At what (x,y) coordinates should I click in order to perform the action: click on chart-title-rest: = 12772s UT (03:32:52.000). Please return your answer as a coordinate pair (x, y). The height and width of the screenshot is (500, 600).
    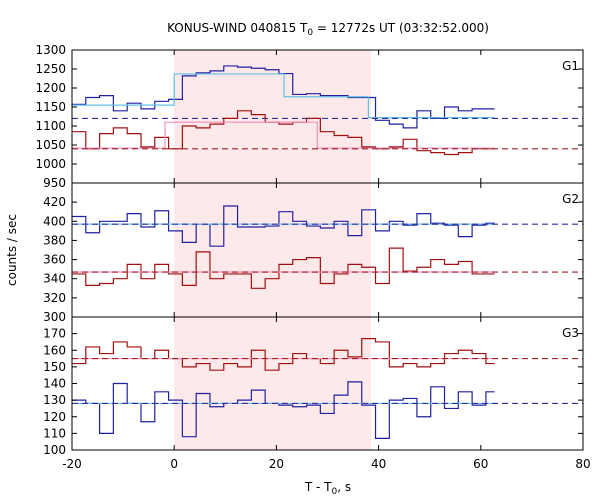
    Looking at the image, I should click on (401, 28).